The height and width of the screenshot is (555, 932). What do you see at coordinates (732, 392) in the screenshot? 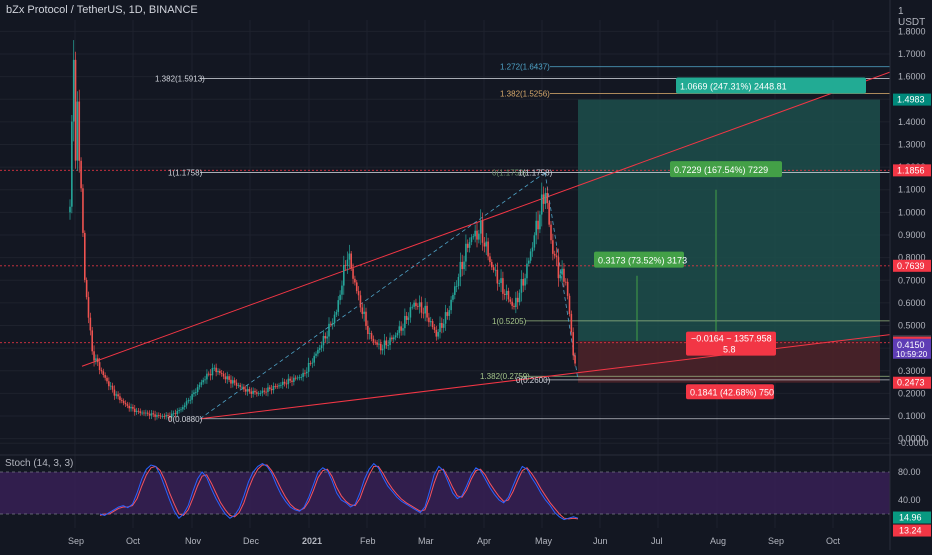
I see `stop-label: 0.1841 (42.68%) 750` at bounding box center [732, 392].